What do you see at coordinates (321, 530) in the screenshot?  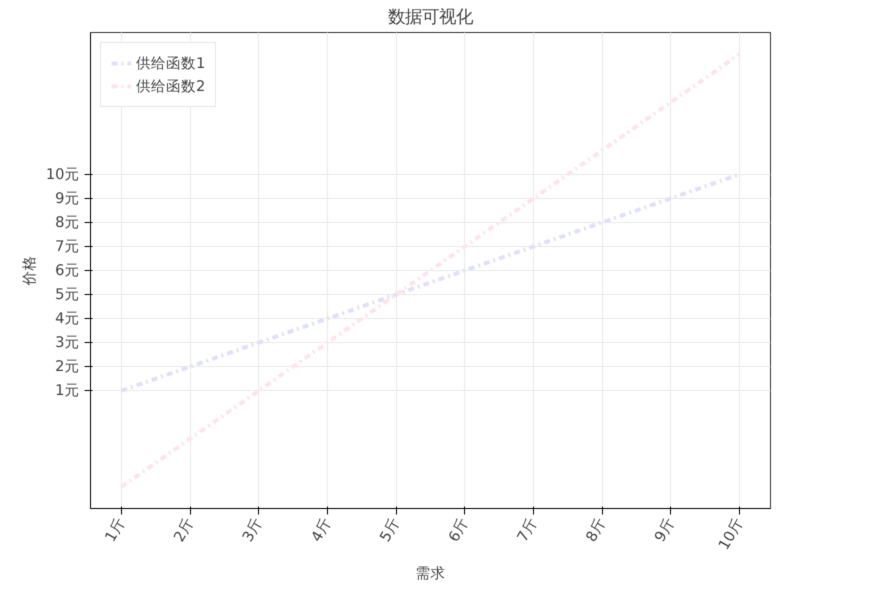 I see `x-tick-label: 4斤` at bounding box center [321, 530].